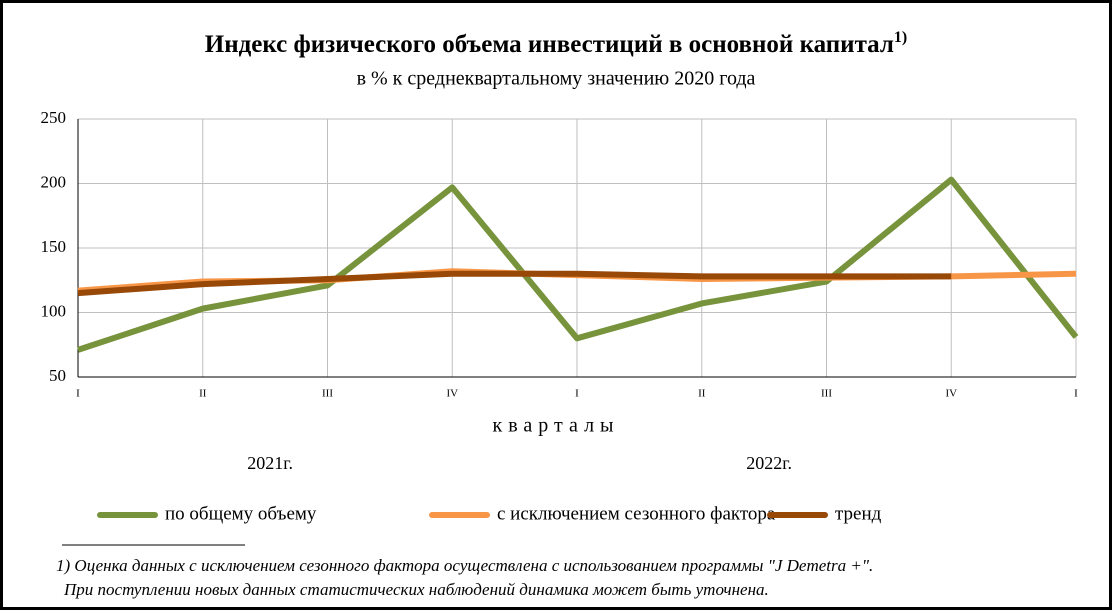 Image resolution: width=1112 pixels, height=610 pixels. Describe the element at coordinates (514, 283) in the screenshot. I see `series-line` at that location.